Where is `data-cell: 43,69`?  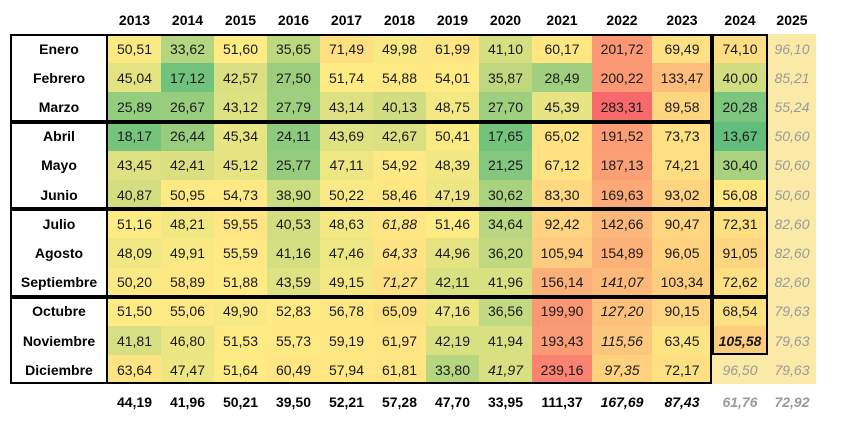
data-cell: 43,69 is located at coordinates (346, 136).